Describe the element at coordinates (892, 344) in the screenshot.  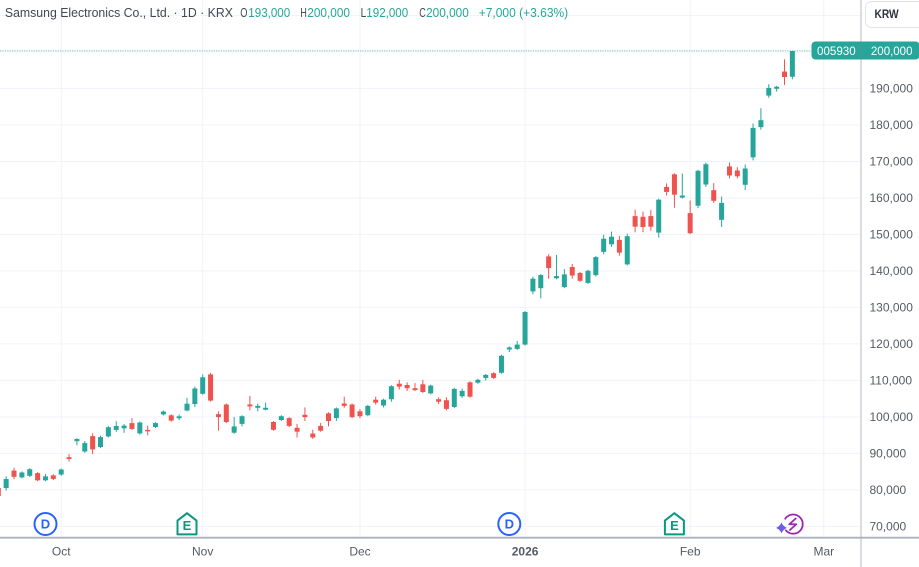
I see `svg-text: 120,000` at that location.